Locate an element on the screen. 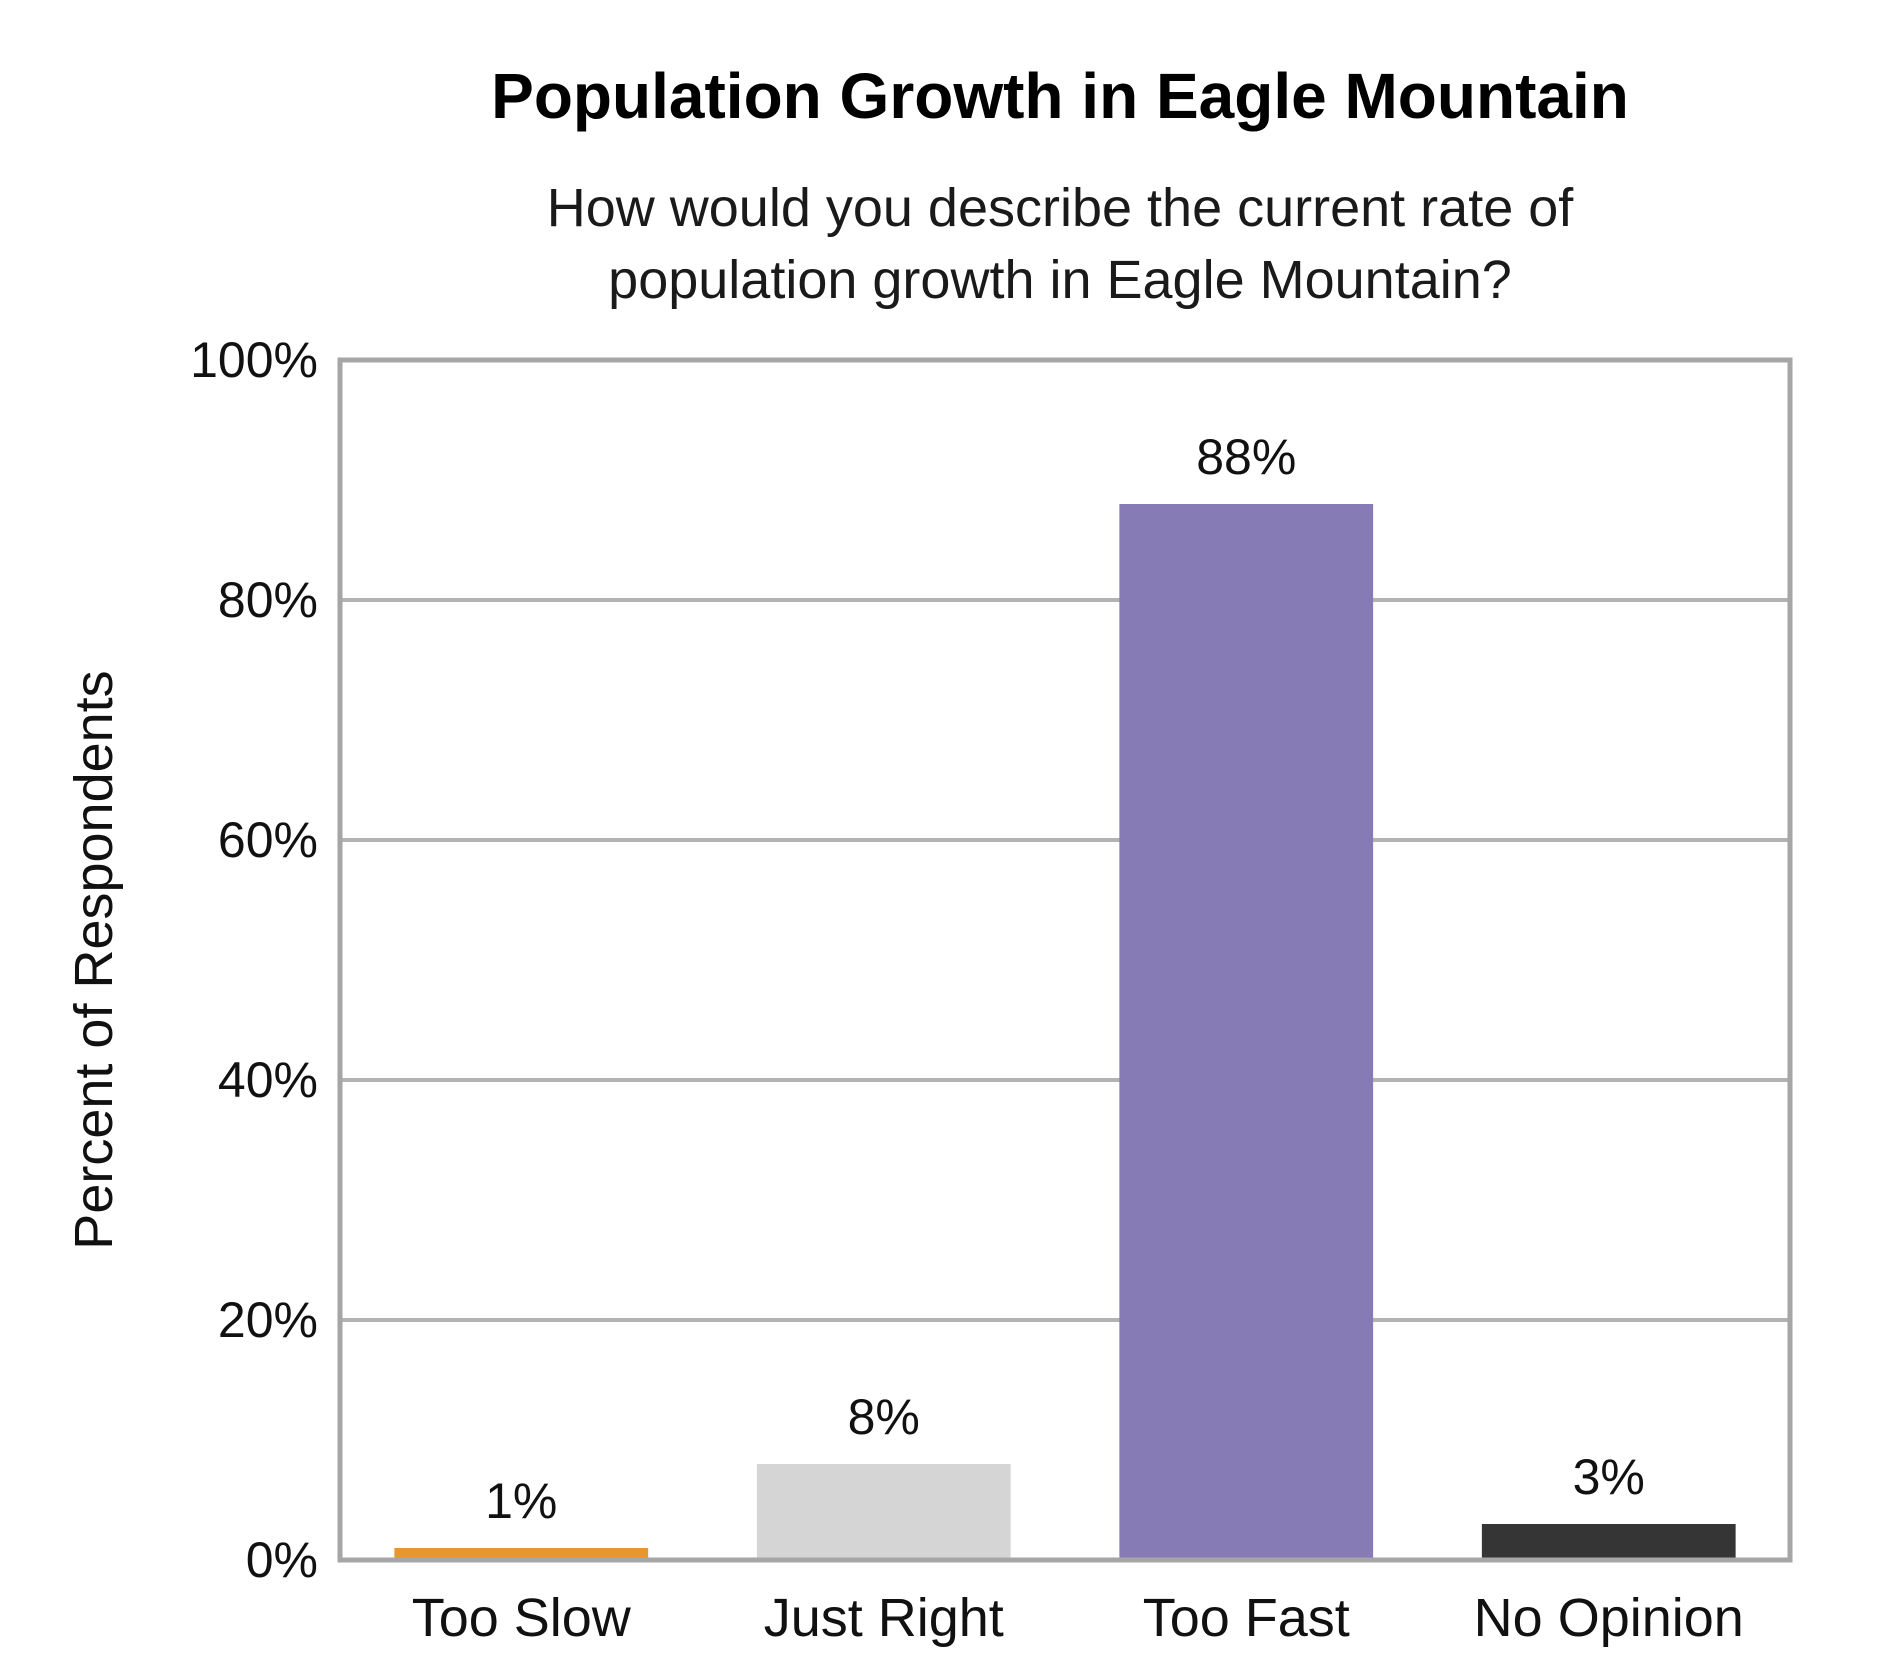 Image resolution: width=1890 pixels, height=1680 pixels. x-category-label: Just Right is located at coordinates (884, 1618).